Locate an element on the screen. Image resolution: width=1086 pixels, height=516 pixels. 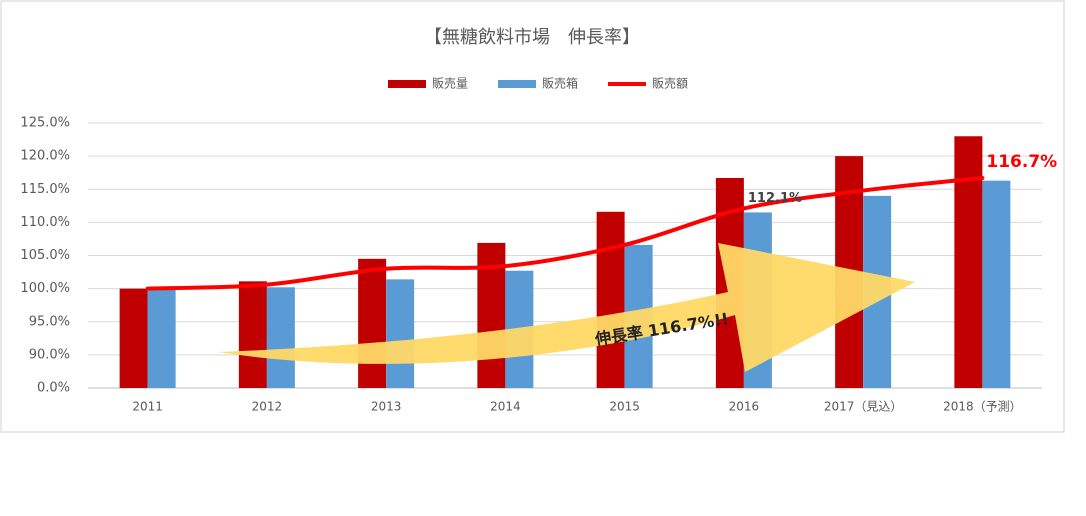
x-tick-label: 2013 is located at coordinates (386, 407).